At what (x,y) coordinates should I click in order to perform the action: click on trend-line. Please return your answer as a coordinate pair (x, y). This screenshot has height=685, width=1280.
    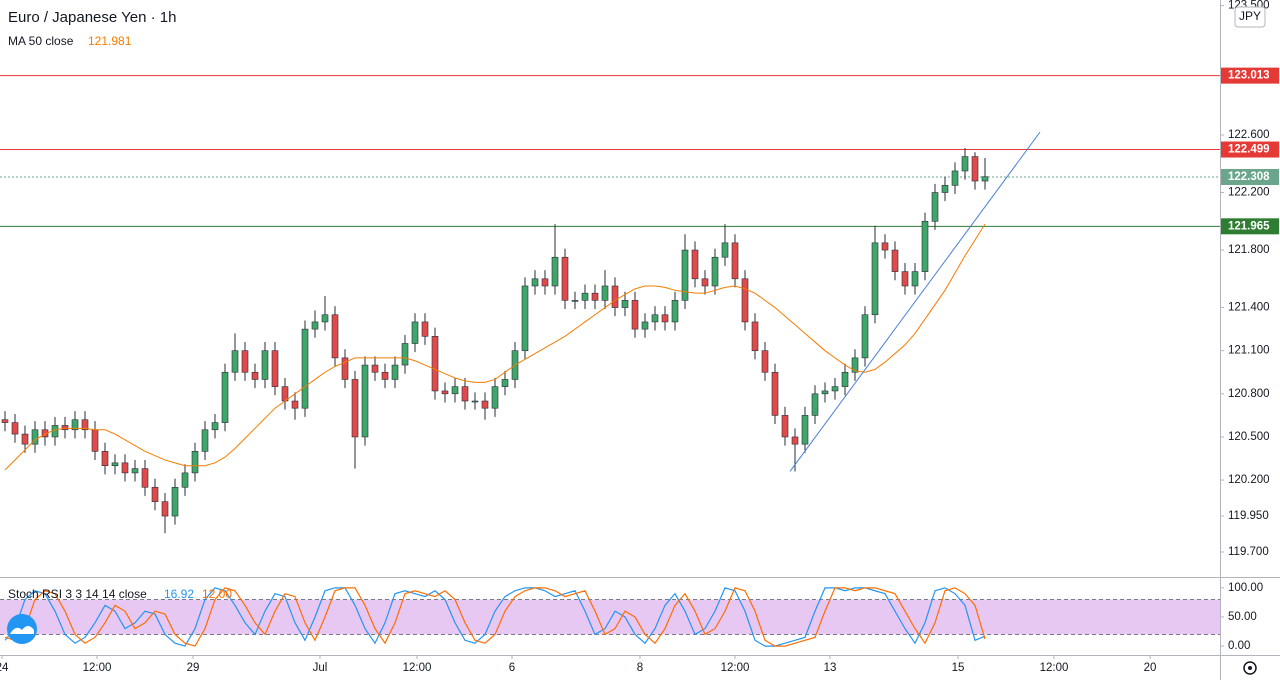
    Looking at the image, I should click on (915, 301).